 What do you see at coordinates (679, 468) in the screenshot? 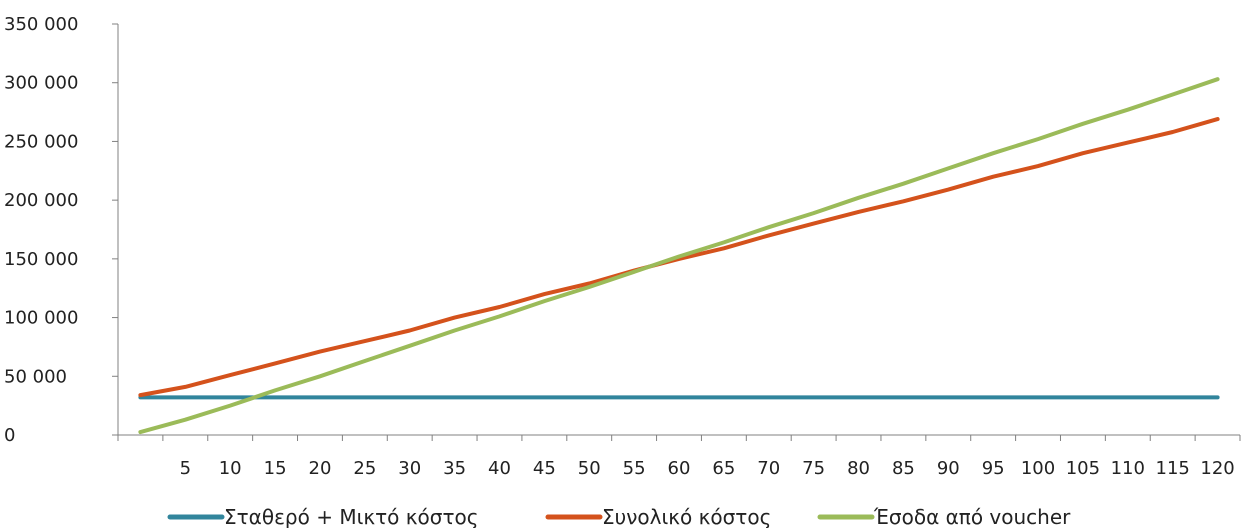
I see `x-tick-label: 60` at bounding box center [679, 468].